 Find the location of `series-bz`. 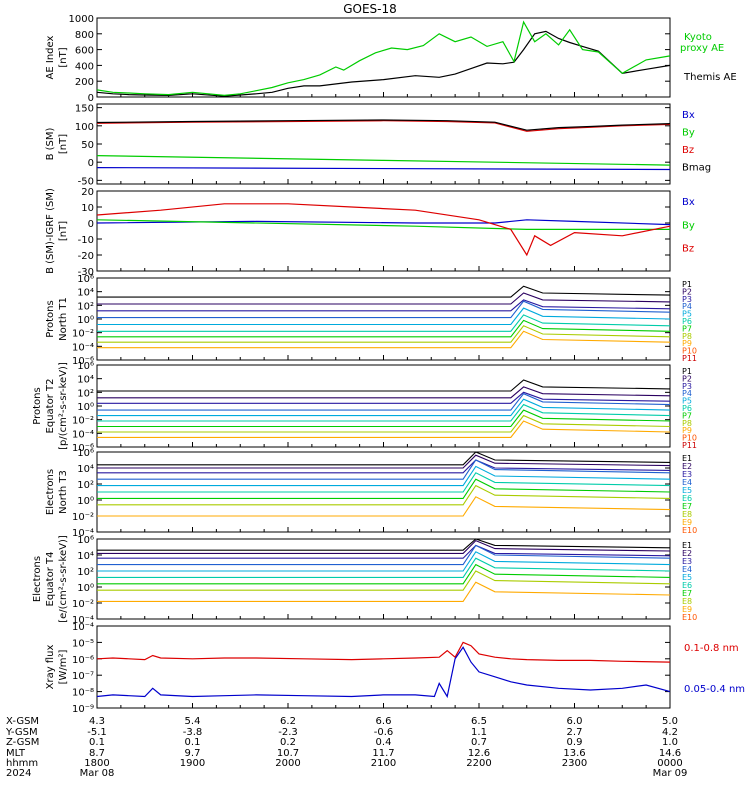

series-bz is located at coordinates (383, 126).